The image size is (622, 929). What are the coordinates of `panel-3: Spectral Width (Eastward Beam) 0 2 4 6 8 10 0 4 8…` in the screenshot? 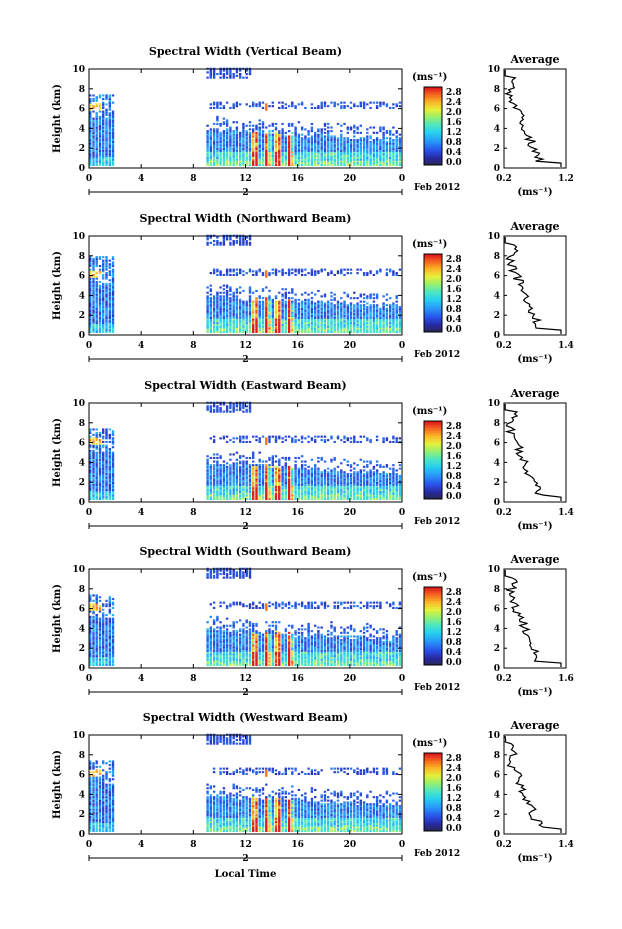 It's located at (313, 455).